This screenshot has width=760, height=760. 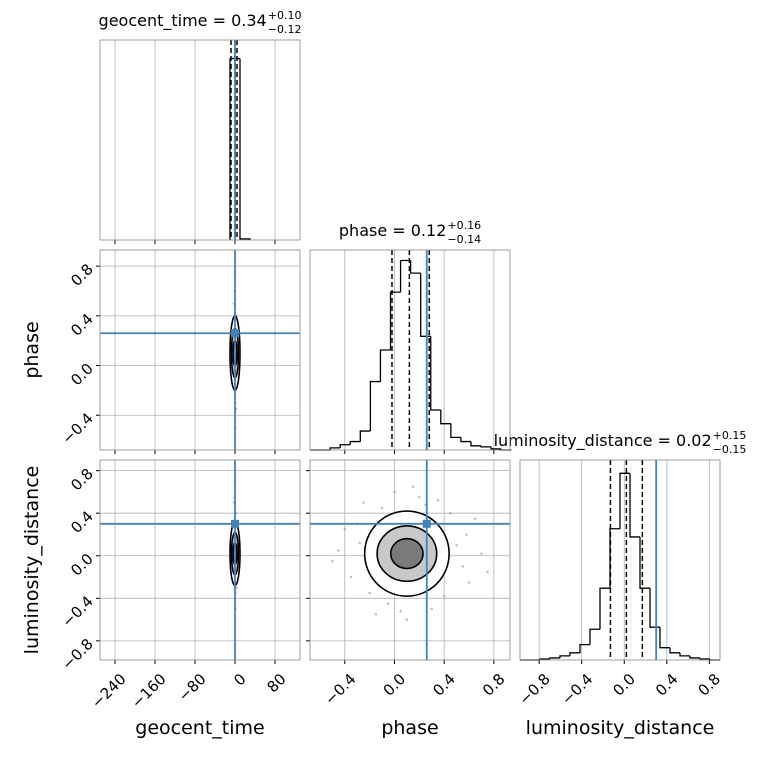 What do you see at coordinates (464, 225) in the screenshot?
I see `title-upper: +0.16` at bounding box center [464, 225].